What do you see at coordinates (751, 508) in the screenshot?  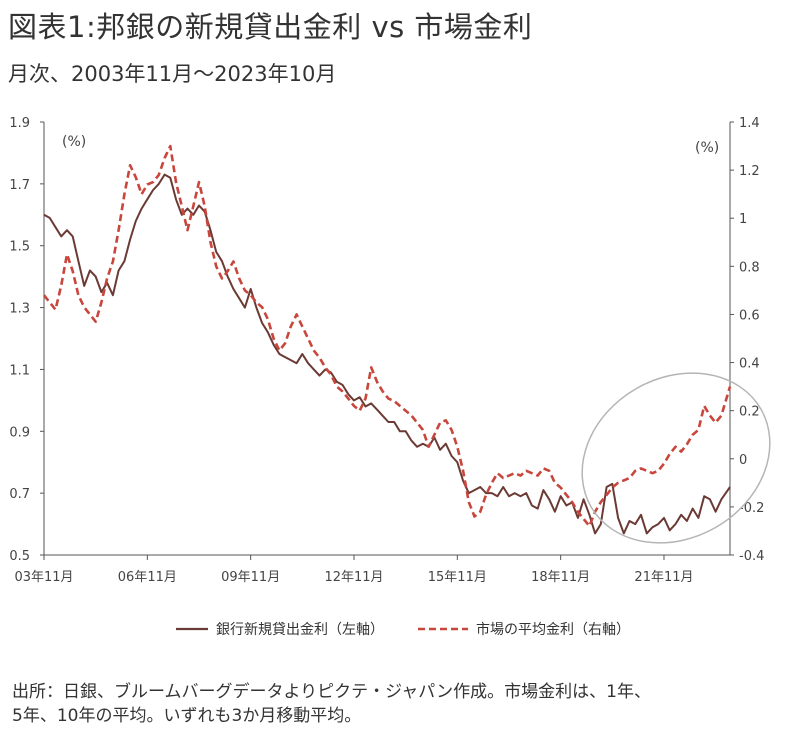 I see `right-tick-label: -0.2` at bounding box center [751, 508].